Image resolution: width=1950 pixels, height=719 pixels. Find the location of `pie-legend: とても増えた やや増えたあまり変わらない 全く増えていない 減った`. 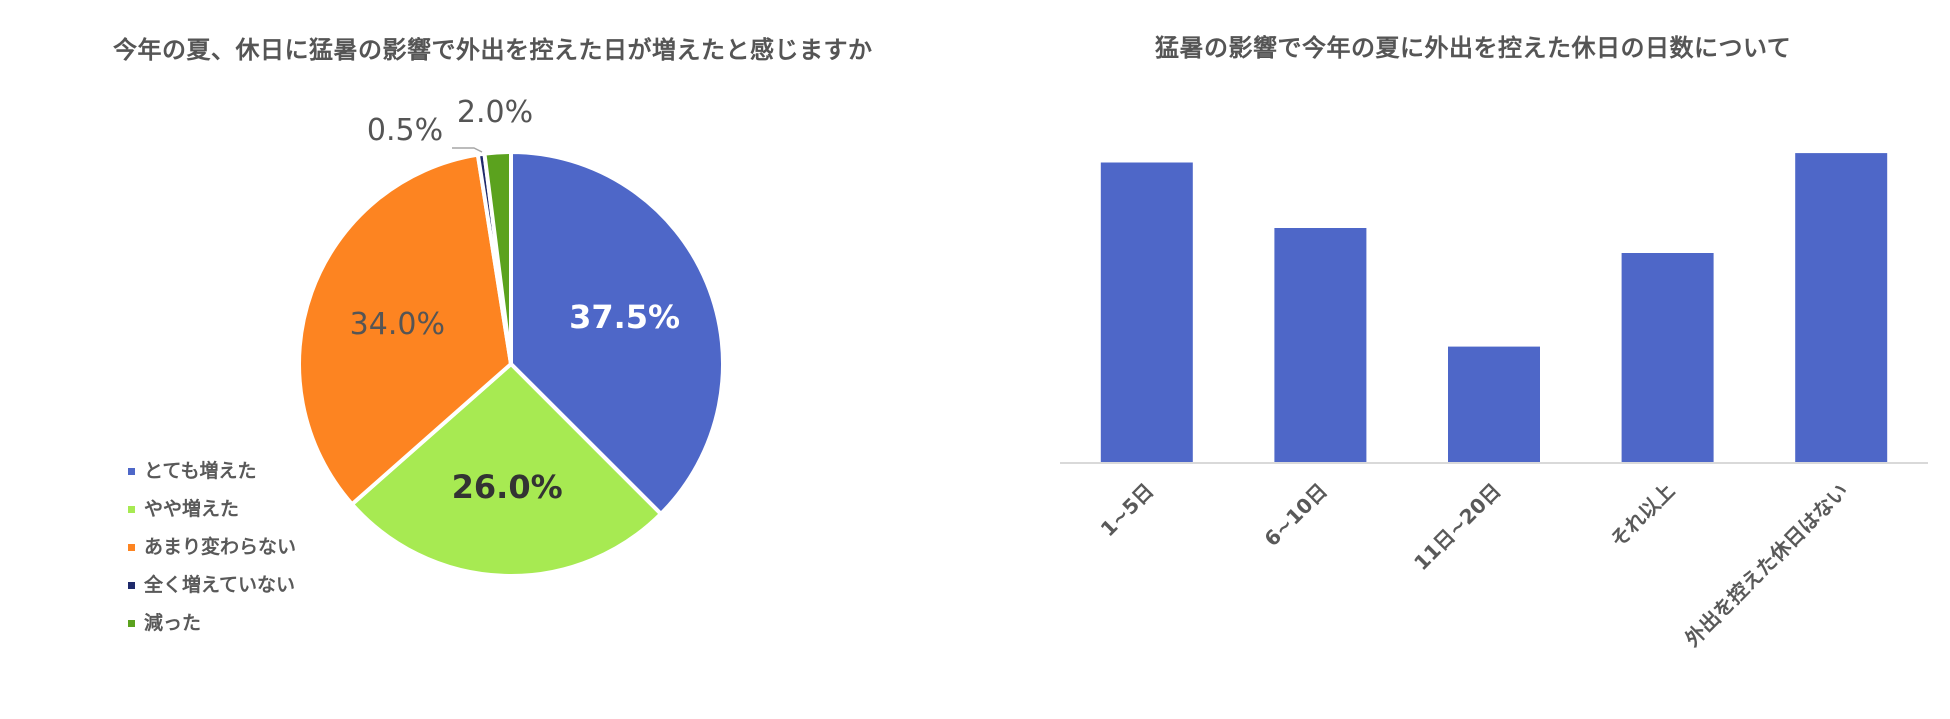

pie-legend: とても増えた やや増えたあまり変わらない 全く増えていない 減った is located at coordinates (212, 551).